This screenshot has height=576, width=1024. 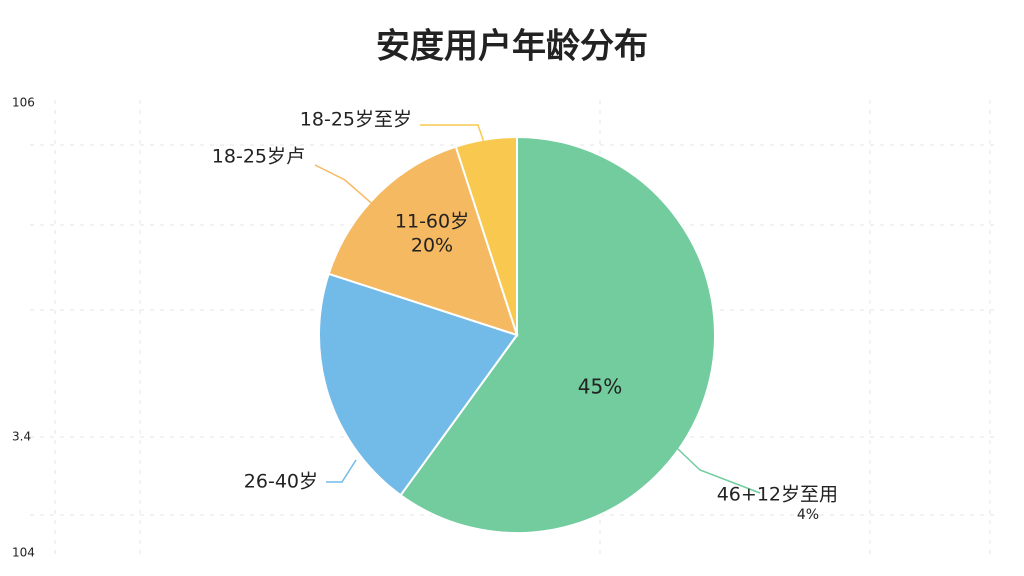 I want to click on annotation: 45%, so click(x=600, y=387).